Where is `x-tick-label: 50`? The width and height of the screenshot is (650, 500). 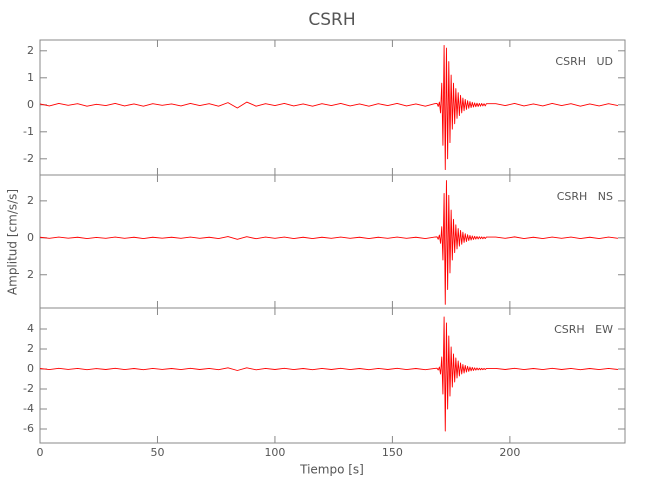
x-tick-label: 50 is located at coordinates (157, 452).